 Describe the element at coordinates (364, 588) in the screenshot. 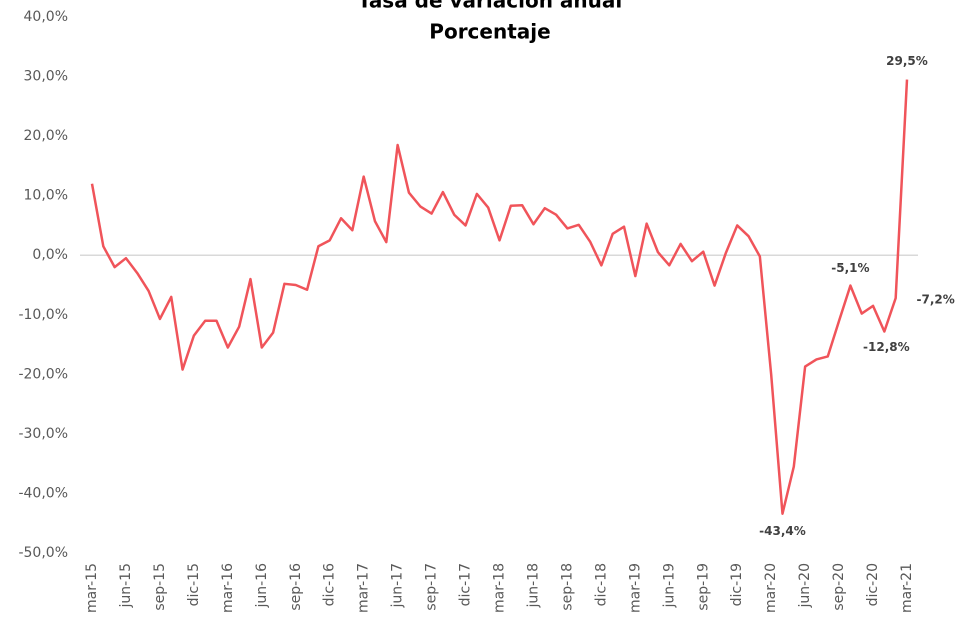

I see `x-tick-label: mar-17` at that location.